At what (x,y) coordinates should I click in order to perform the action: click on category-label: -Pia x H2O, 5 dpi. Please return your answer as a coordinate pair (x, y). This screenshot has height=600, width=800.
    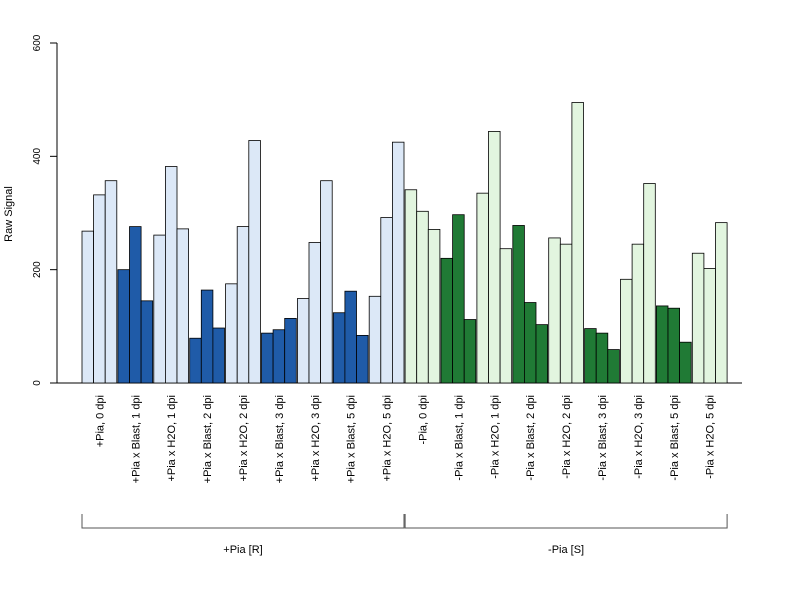
    Looking at the image, I should click on (711, 437).